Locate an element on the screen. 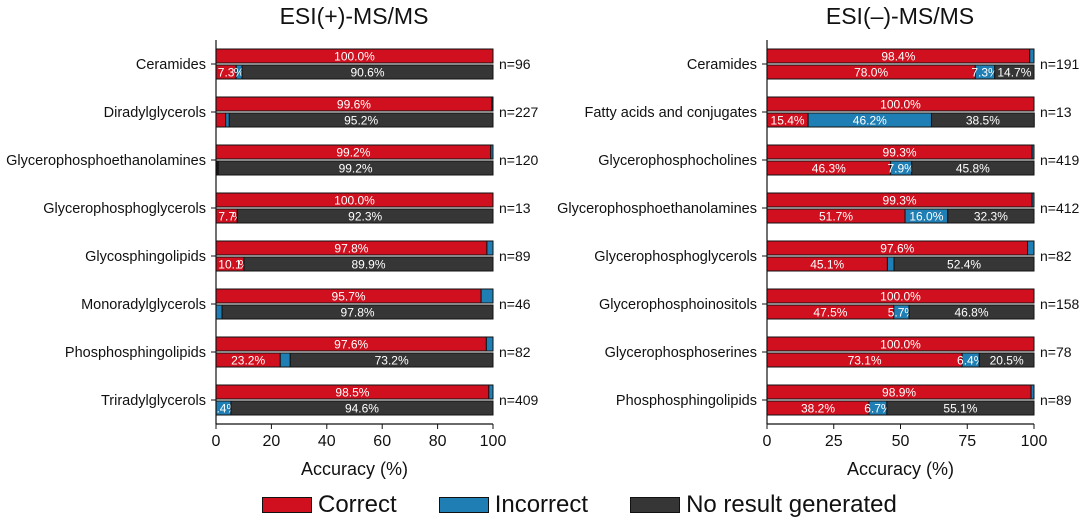 The height and width of the screenshot is (522, 1080). chart0-bottom-value-label: 7.7 is located at coordinates (226, 217).